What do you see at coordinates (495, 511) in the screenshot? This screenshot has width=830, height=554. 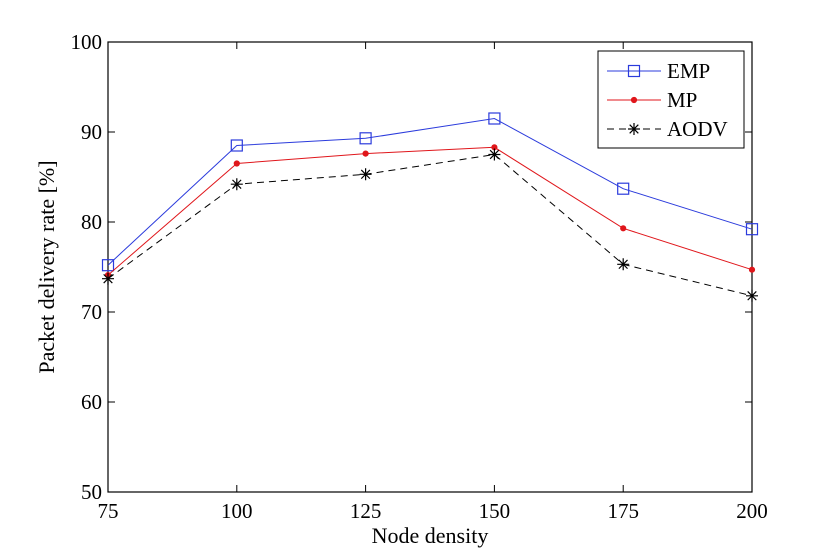 I see `x-tick-label: 150` at bounding box center [495, 511].